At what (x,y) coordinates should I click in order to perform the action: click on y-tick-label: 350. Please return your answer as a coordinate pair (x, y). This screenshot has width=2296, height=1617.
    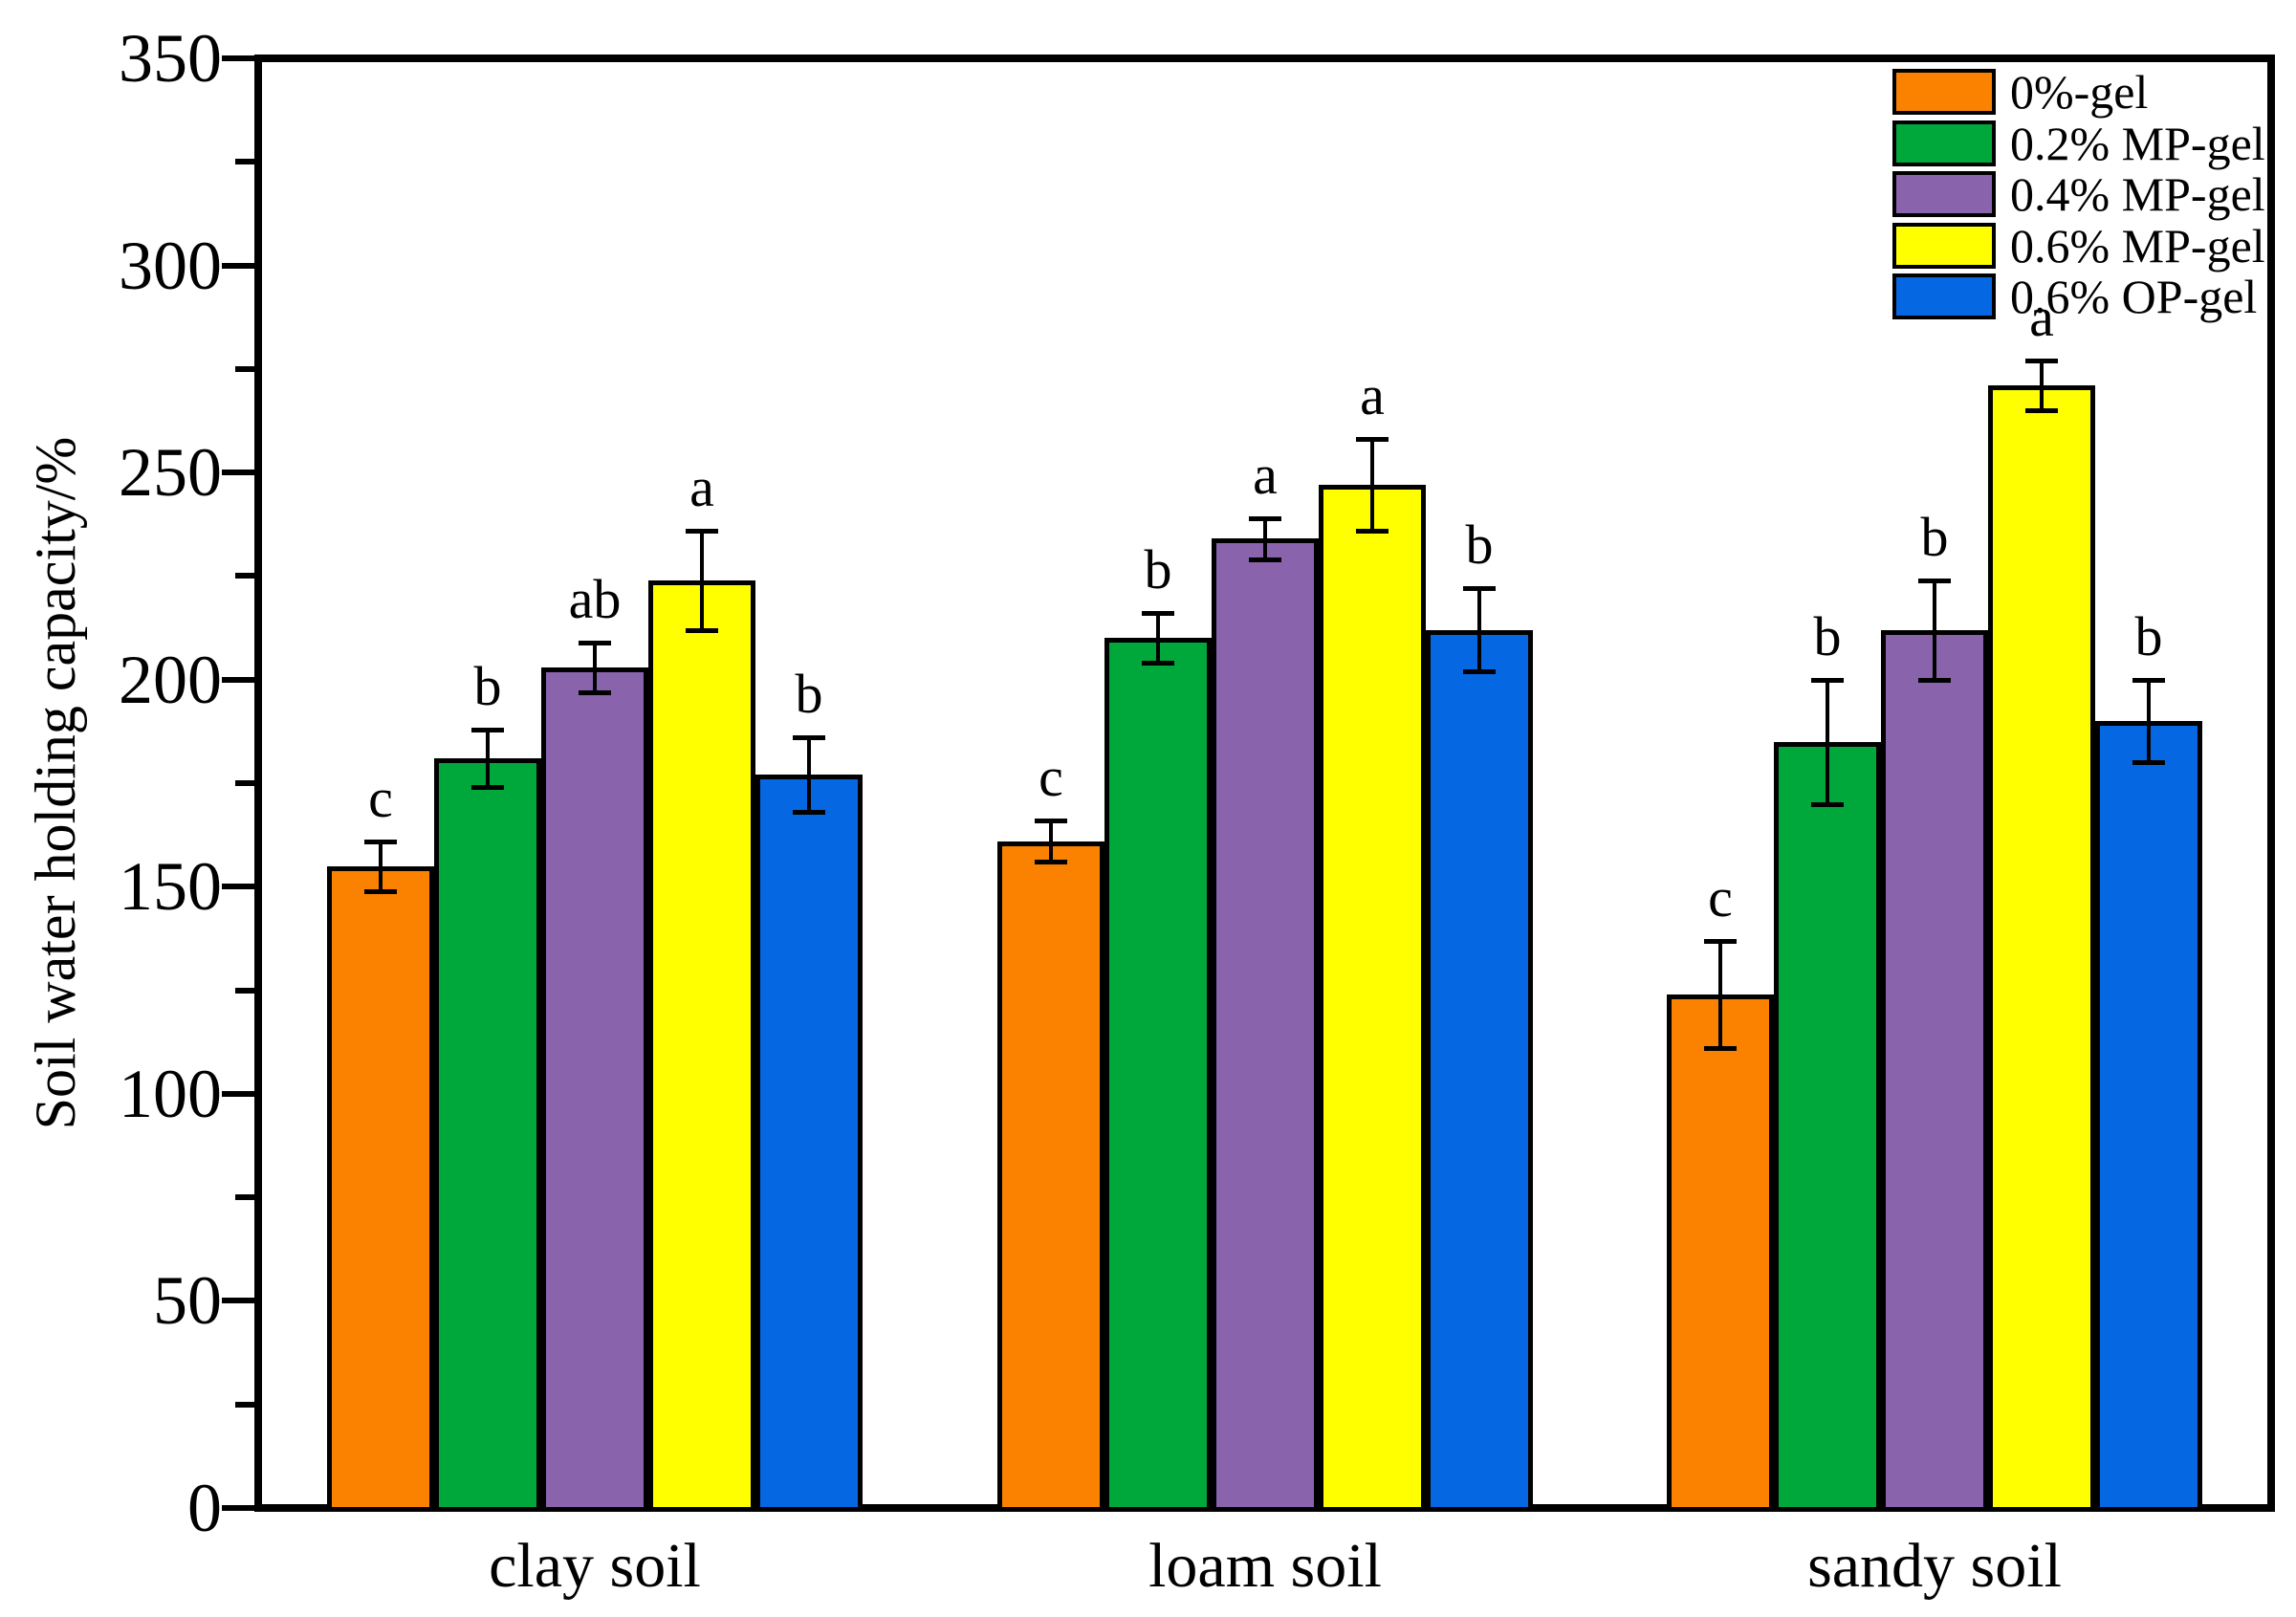
    Looking at the image, I should click on (170, 58).